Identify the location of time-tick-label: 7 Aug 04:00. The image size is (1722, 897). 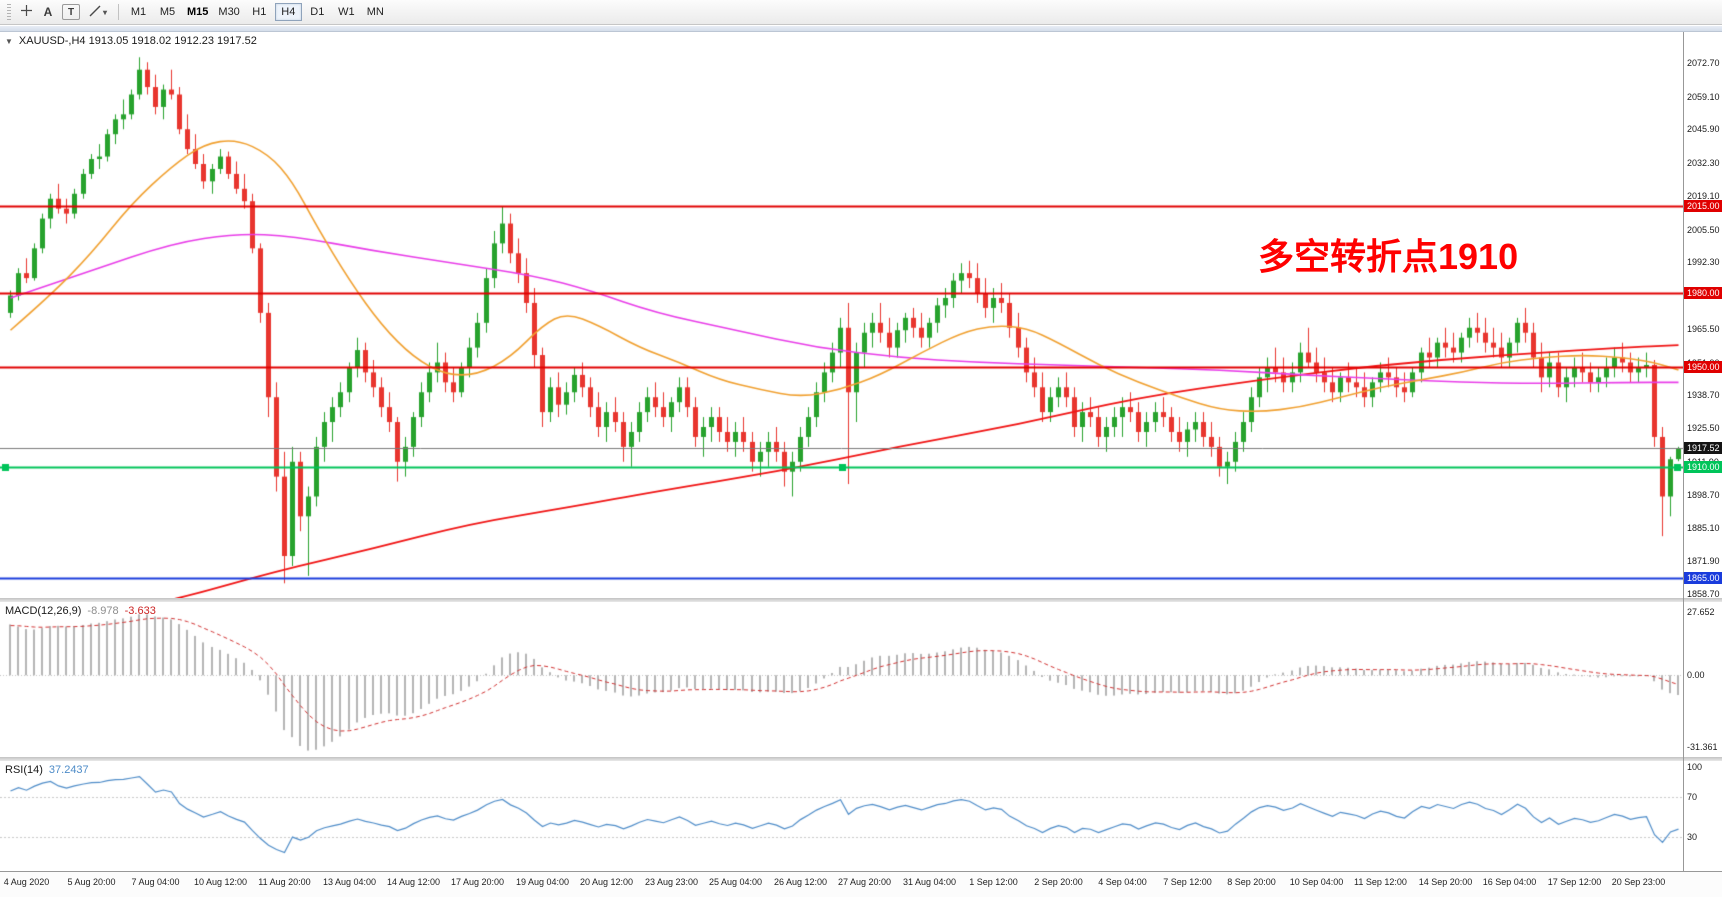
(155, 882).